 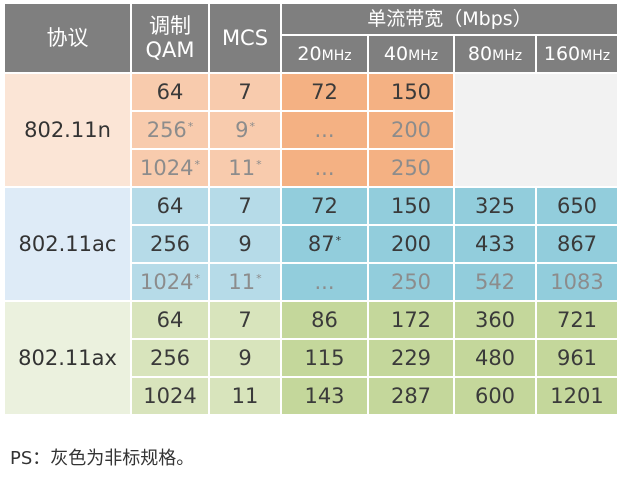 What do you see at coordinates (242, 282) in the screenshot?
I see `mcs-value: 11` at bounding box center [242, 282].